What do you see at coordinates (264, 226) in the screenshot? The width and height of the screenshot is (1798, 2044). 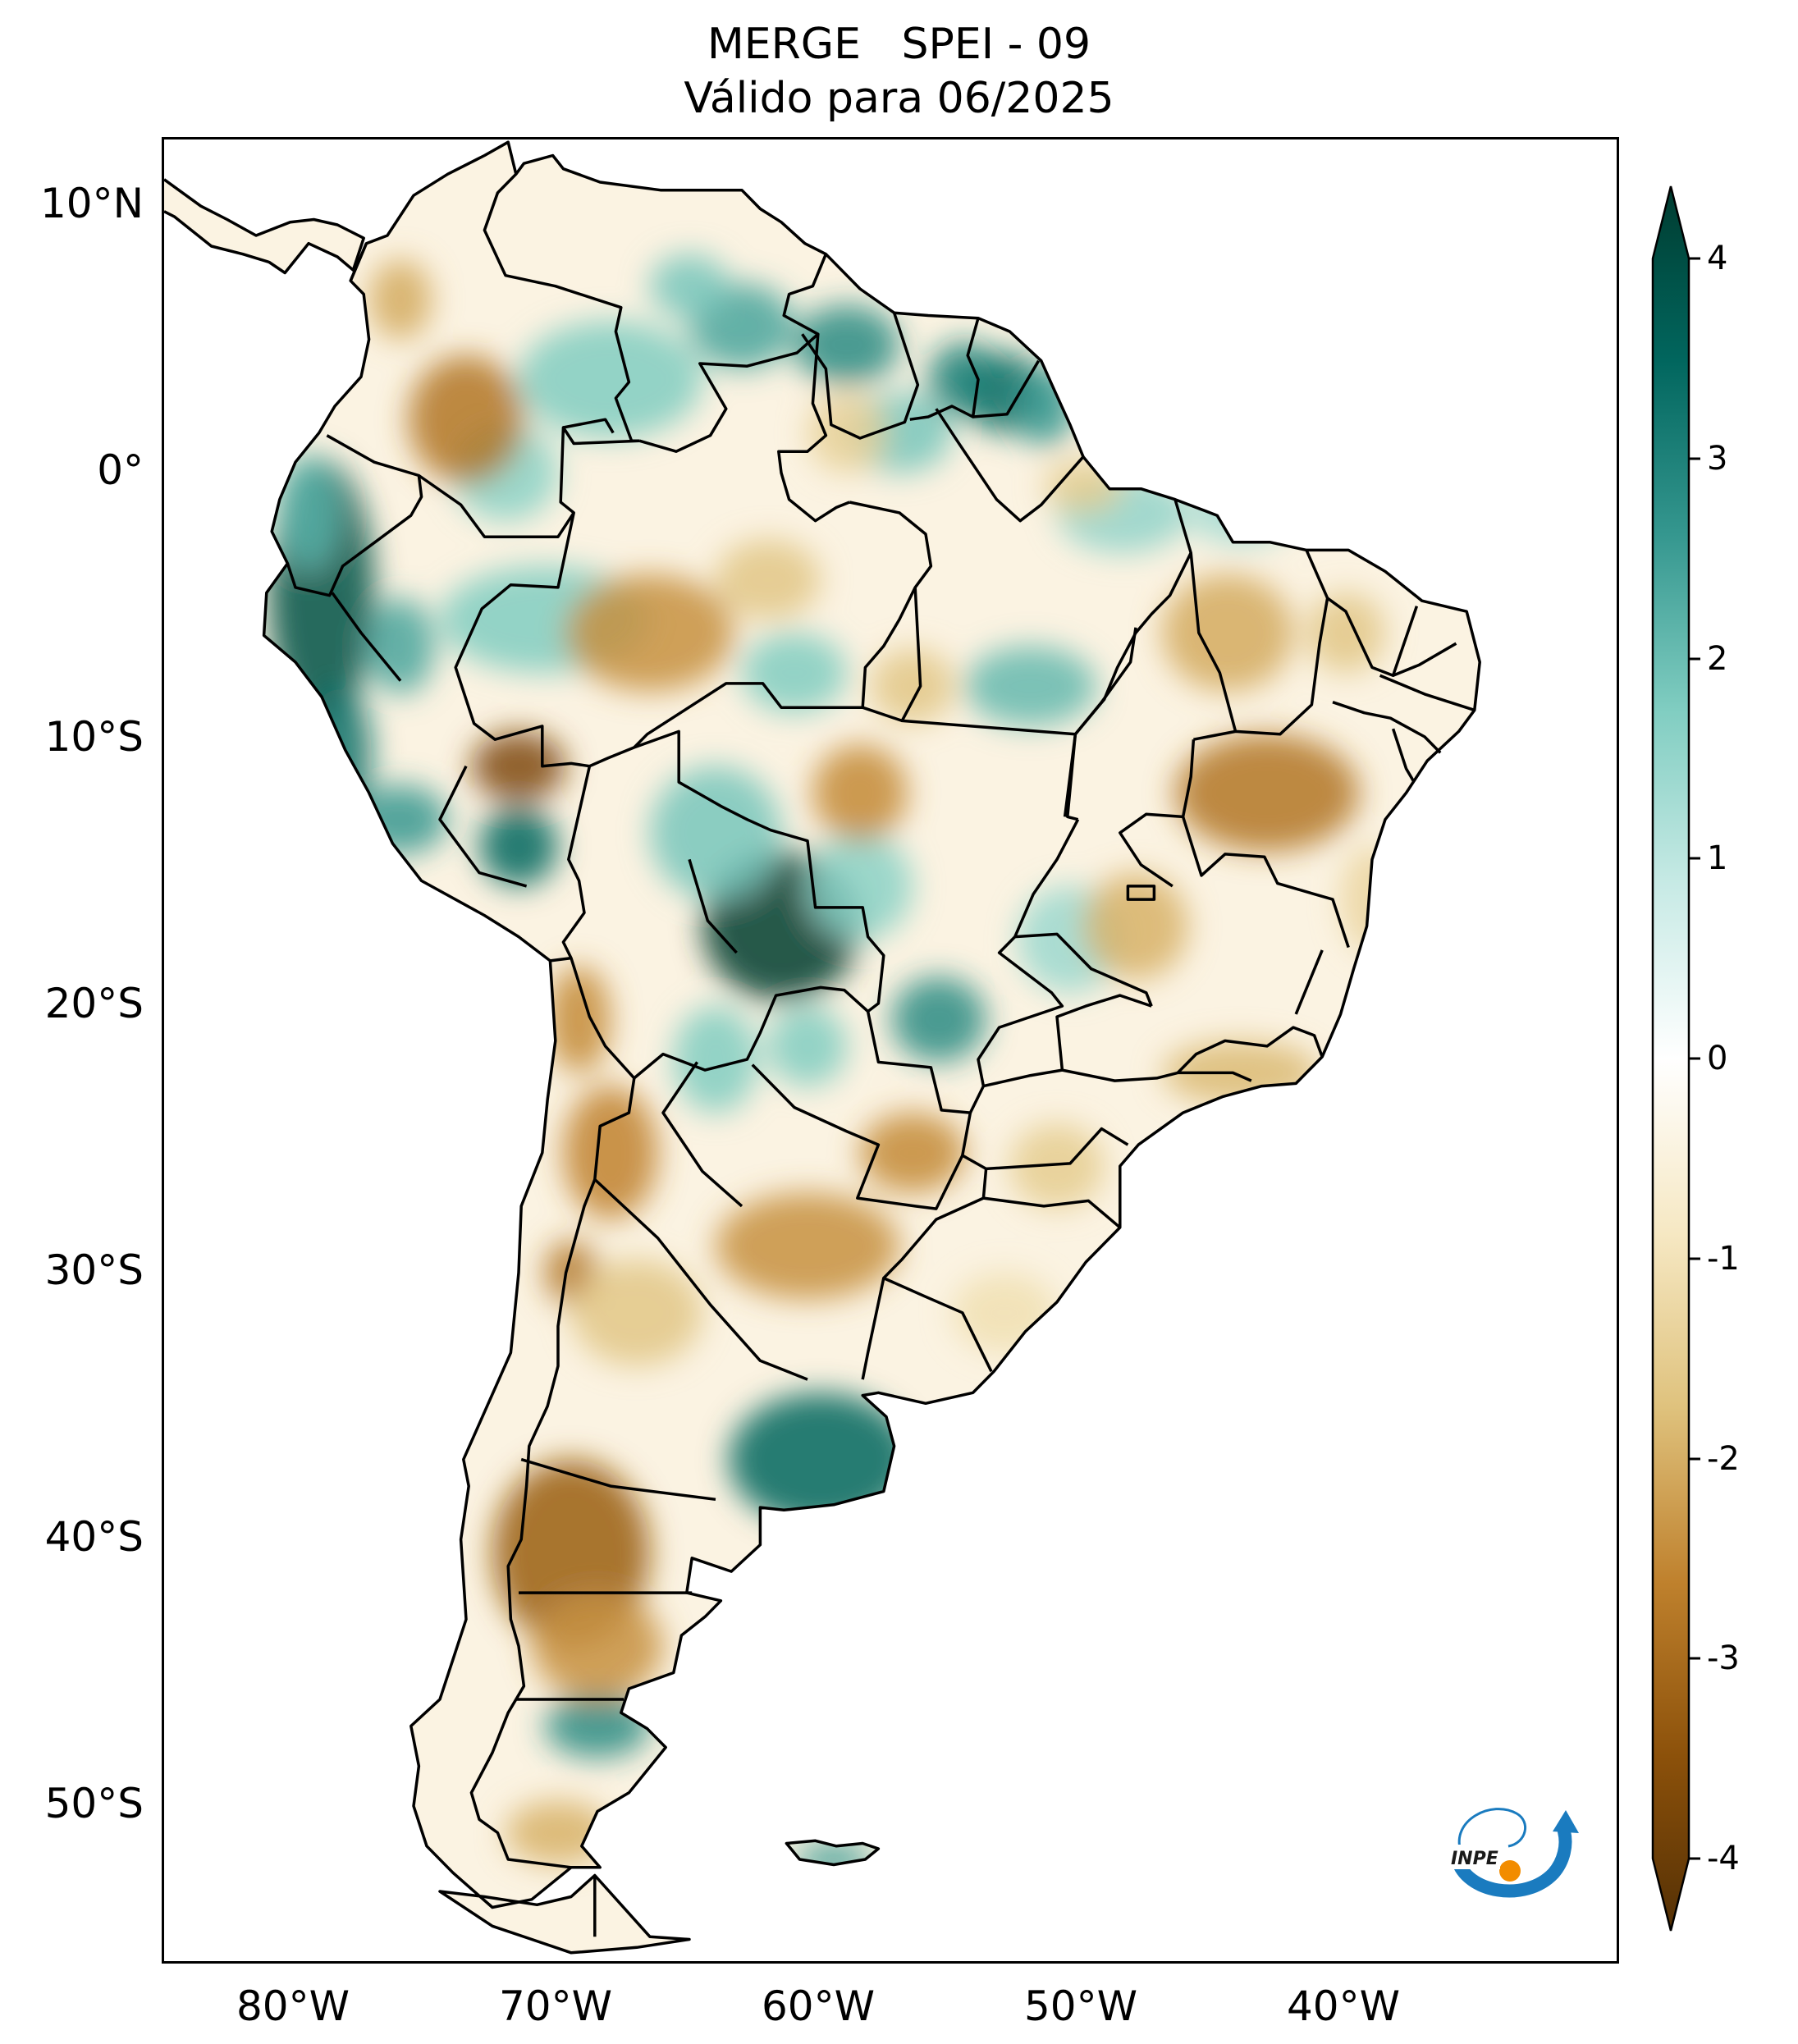 I see `coastline-central-america` at bounding box center [264, 226].